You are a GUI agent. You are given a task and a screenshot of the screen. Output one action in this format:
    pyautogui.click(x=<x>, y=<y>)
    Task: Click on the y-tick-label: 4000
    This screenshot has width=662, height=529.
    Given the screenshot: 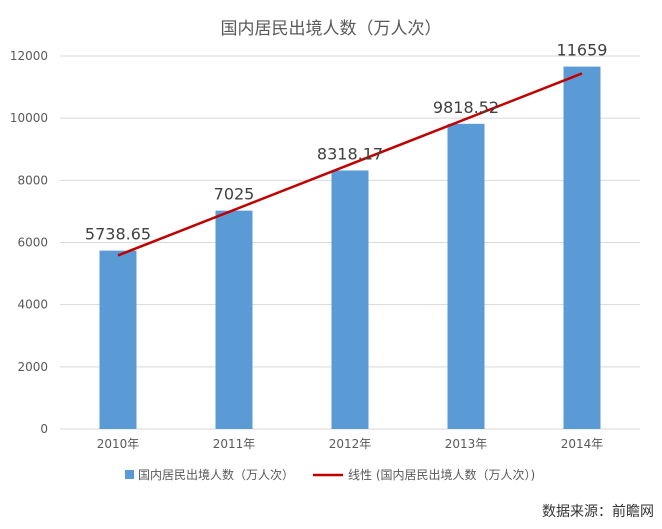 What is the action you would take?
    pyautogui.click(x=32, y=305)
    